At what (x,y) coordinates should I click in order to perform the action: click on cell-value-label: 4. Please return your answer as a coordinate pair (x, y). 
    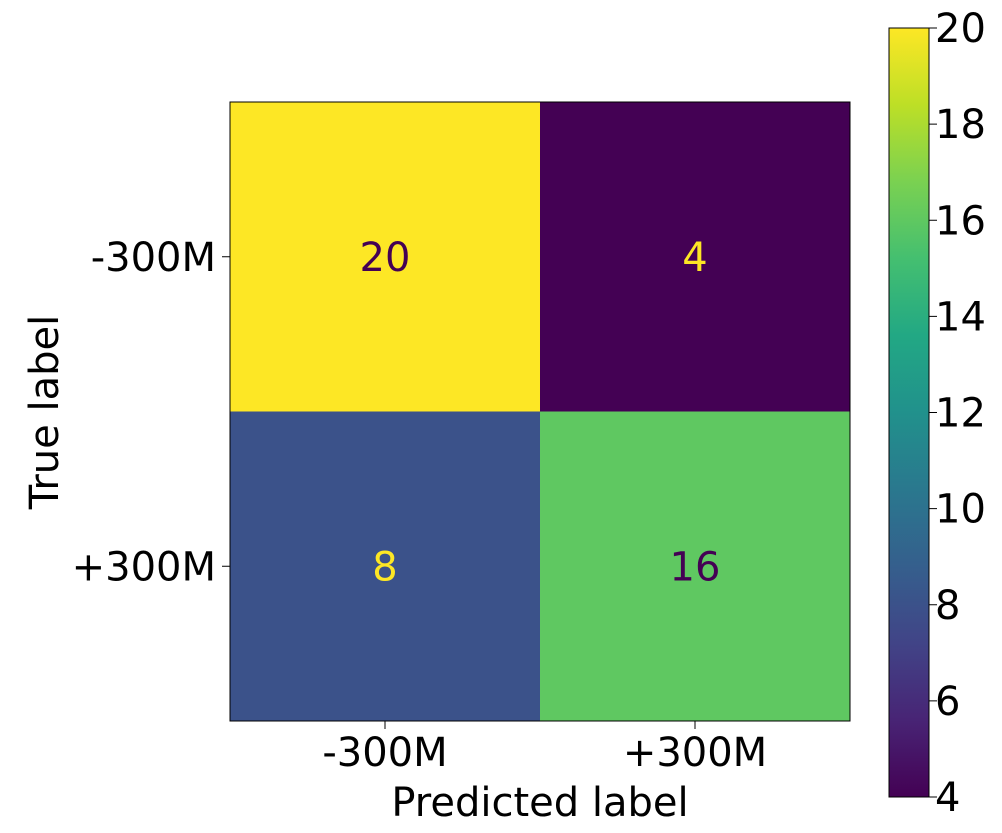
    Looking at the image, I should click on (694, 258).